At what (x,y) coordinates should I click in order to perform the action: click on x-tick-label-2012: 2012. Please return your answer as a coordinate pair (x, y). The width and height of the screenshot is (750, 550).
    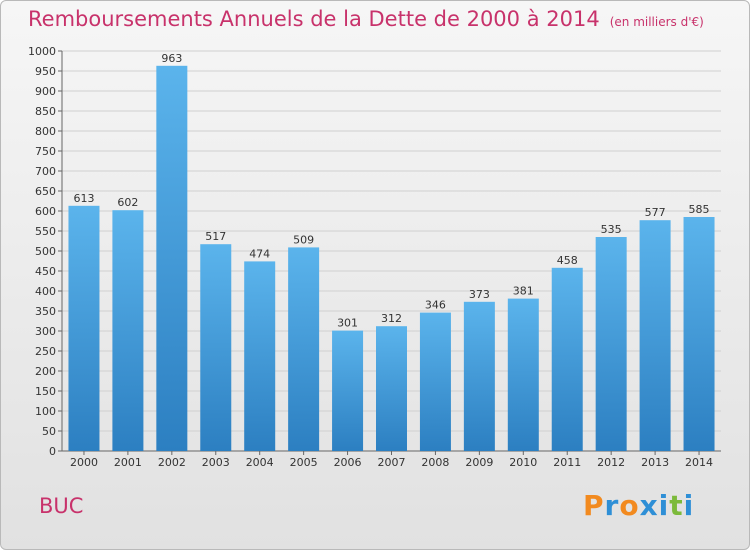
    Looking at the image, I should click on (611, 462).